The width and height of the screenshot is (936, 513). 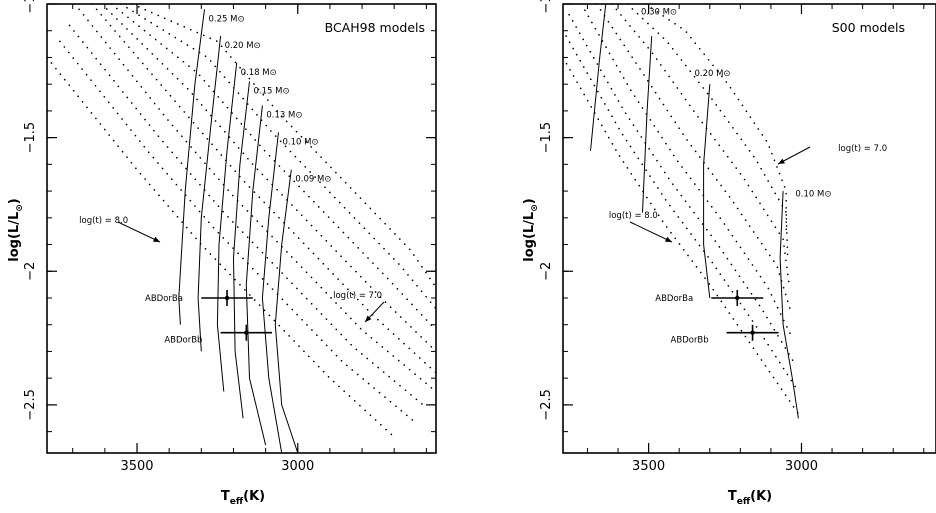 What do you see at coordinates (659, 13) in the screenshot?
I see `track-label-1: 0.30 M⊙` at bounding box center [659, 13].